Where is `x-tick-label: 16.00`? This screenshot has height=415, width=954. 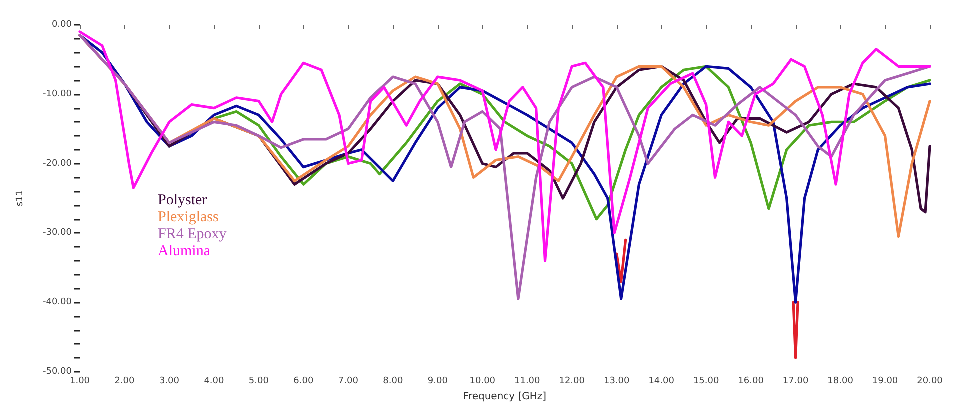
x-tick-label: 16.00 is located at coordinates (751, 381).